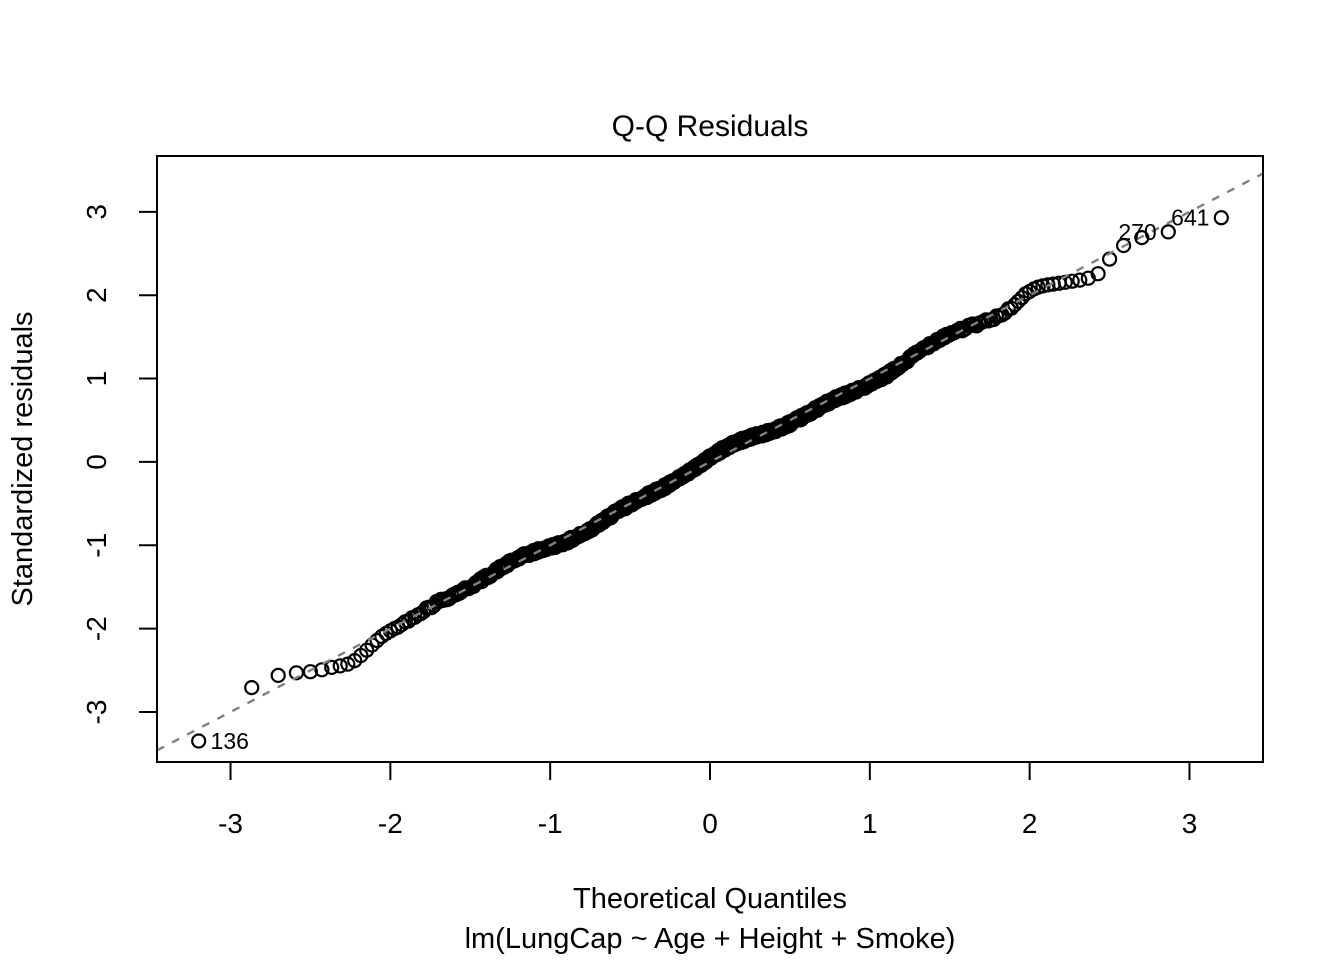 Image resolution: width=1344 pixels, height=960 pixels. I want to click on y-tick-label: 3, so click(96, 212).